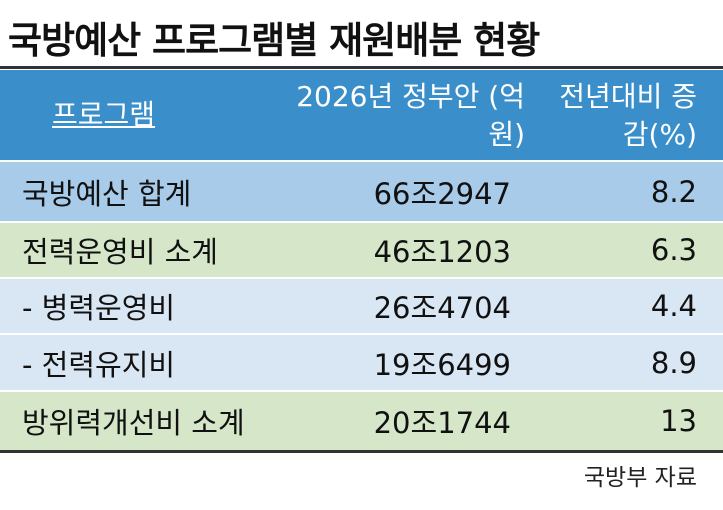 Image resolution: width=723 pixels, height=510 pixels. I want to click on table-cell: 8.9, so click(673, 362).